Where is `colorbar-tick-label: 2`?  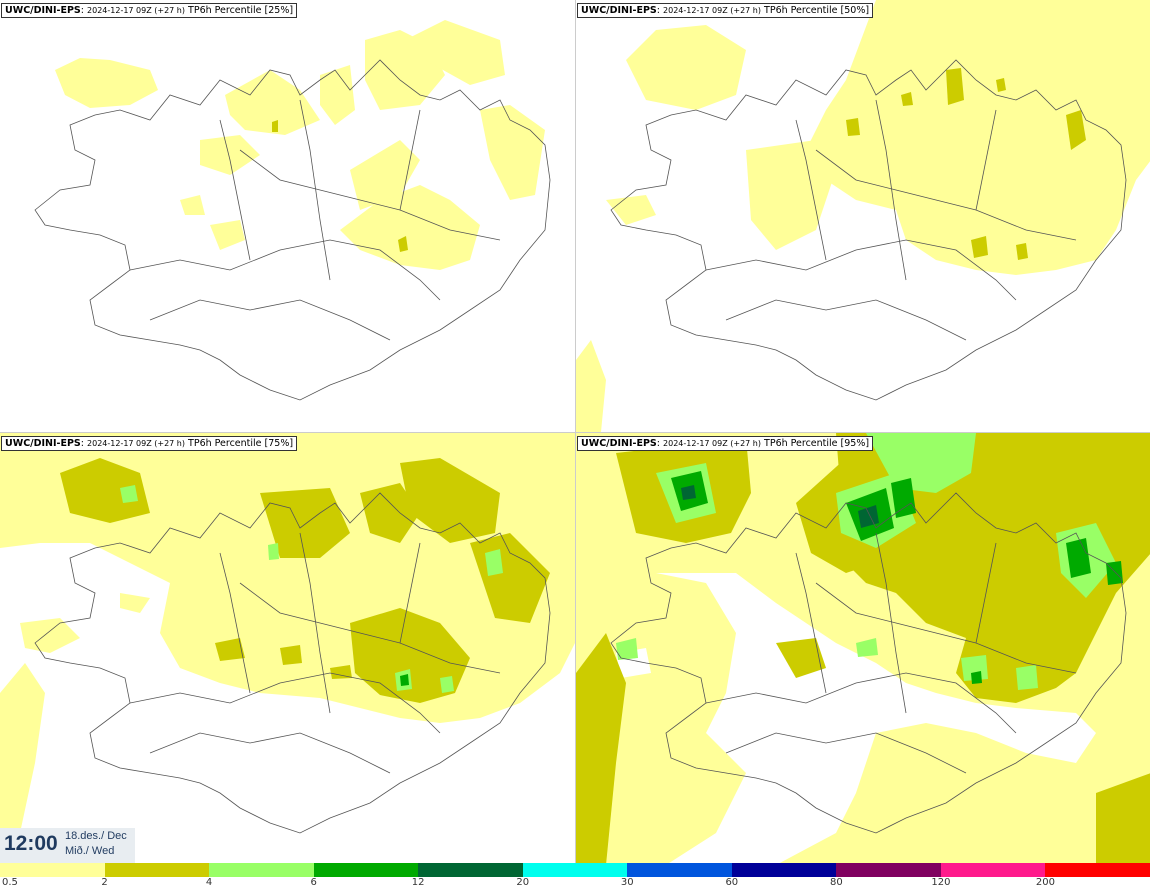
colorbar-tick-label: 2 is located at coordinates (104, 882).